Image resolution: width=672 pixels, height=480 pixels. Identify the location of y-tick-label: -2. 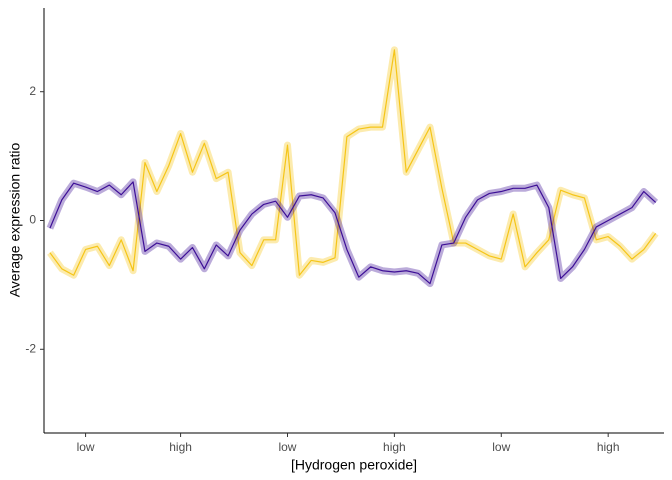
(30, 348).